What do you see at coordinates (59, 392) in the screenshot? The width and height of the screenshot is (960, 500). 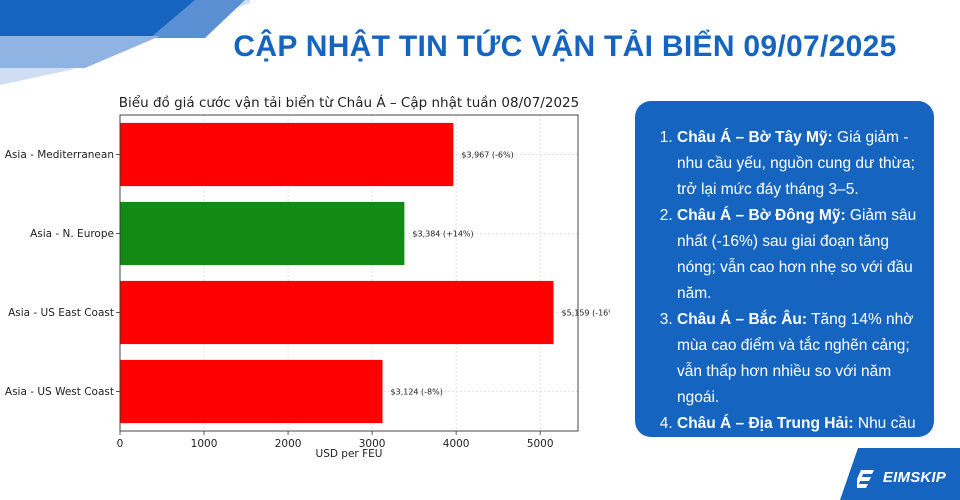 I see `y-tick-label: Asia - US West Coast` at bounding box center [59, 392].